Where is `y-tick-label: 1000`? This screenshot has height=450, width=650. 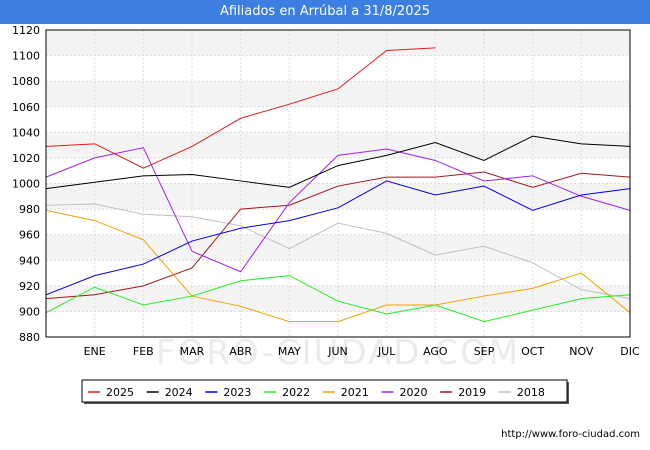 y-tick-label: 1000 is located at coordinates (26, 184).